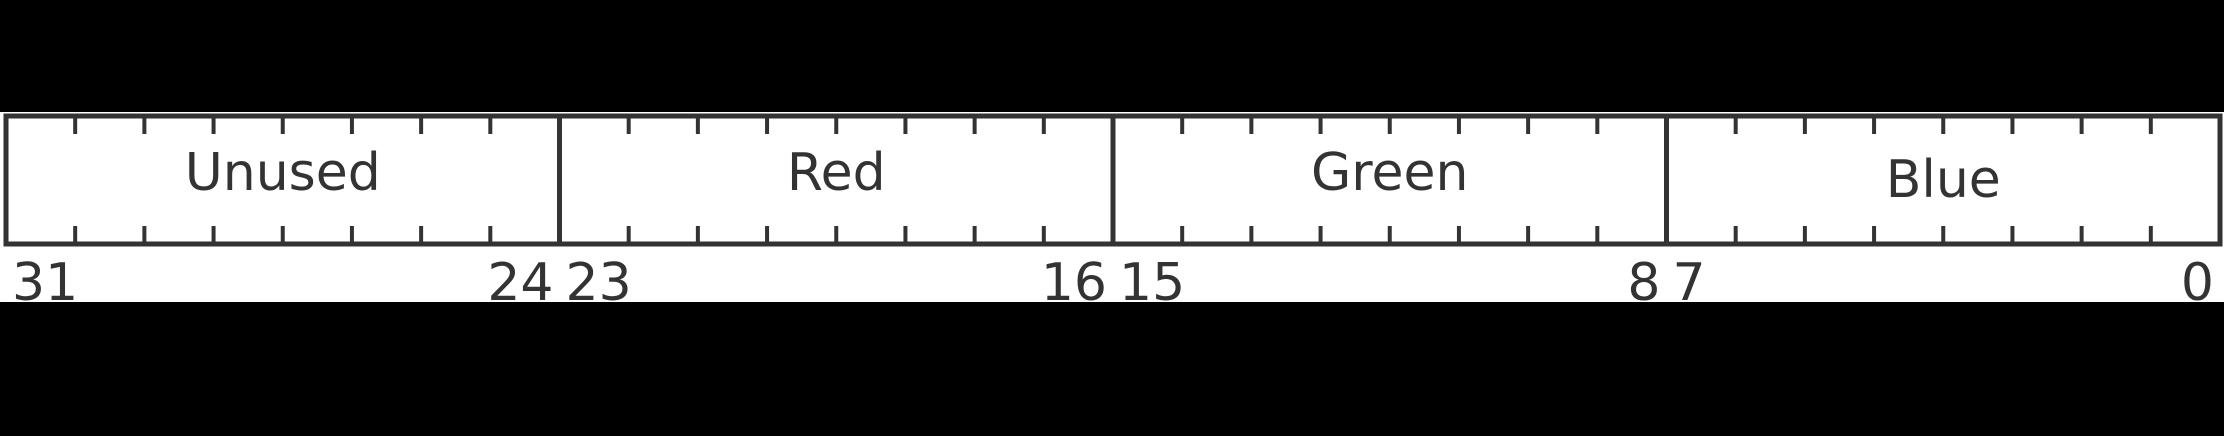  Describe the element at coordinates (1689, 283) in the screenshot. I see `bit-label-7: 7` at that location.